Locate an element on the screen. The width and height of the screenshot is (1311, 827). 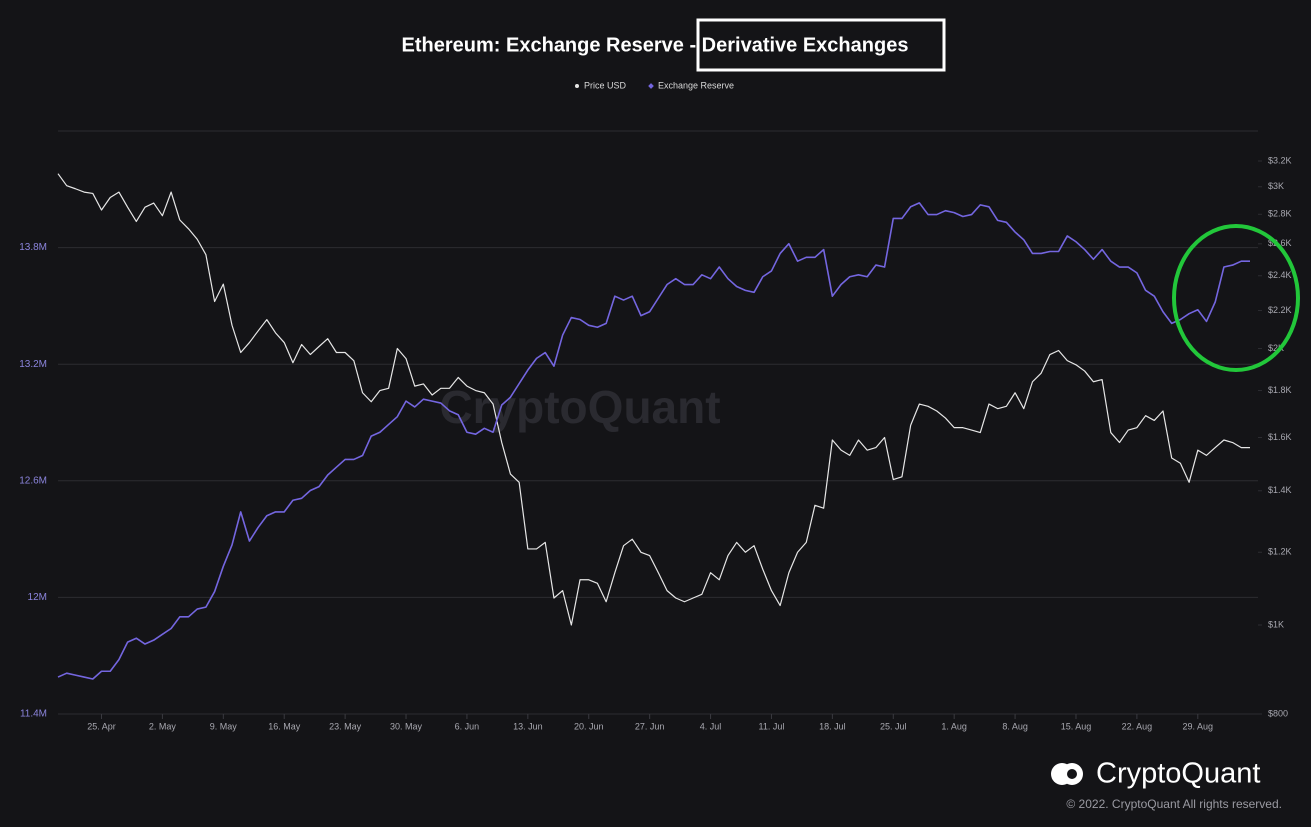
y2-tick-label: $1.4K is located at coordinates (1280, 490).